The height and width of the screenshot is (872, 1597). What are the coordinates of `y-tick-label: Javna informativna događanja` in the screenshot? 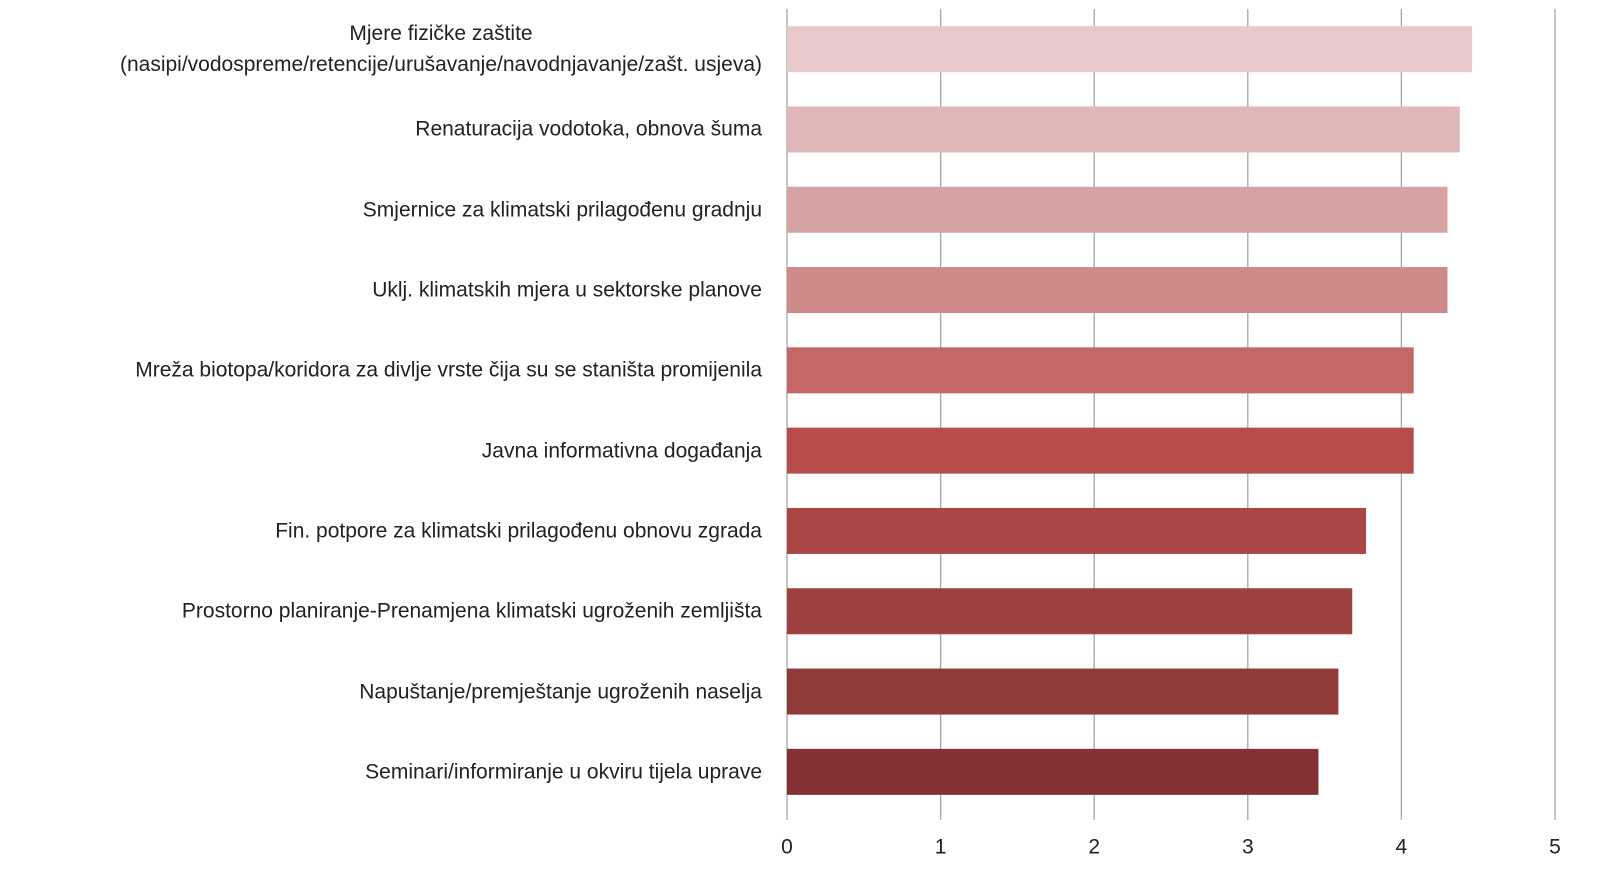 It's located at (621, 451).